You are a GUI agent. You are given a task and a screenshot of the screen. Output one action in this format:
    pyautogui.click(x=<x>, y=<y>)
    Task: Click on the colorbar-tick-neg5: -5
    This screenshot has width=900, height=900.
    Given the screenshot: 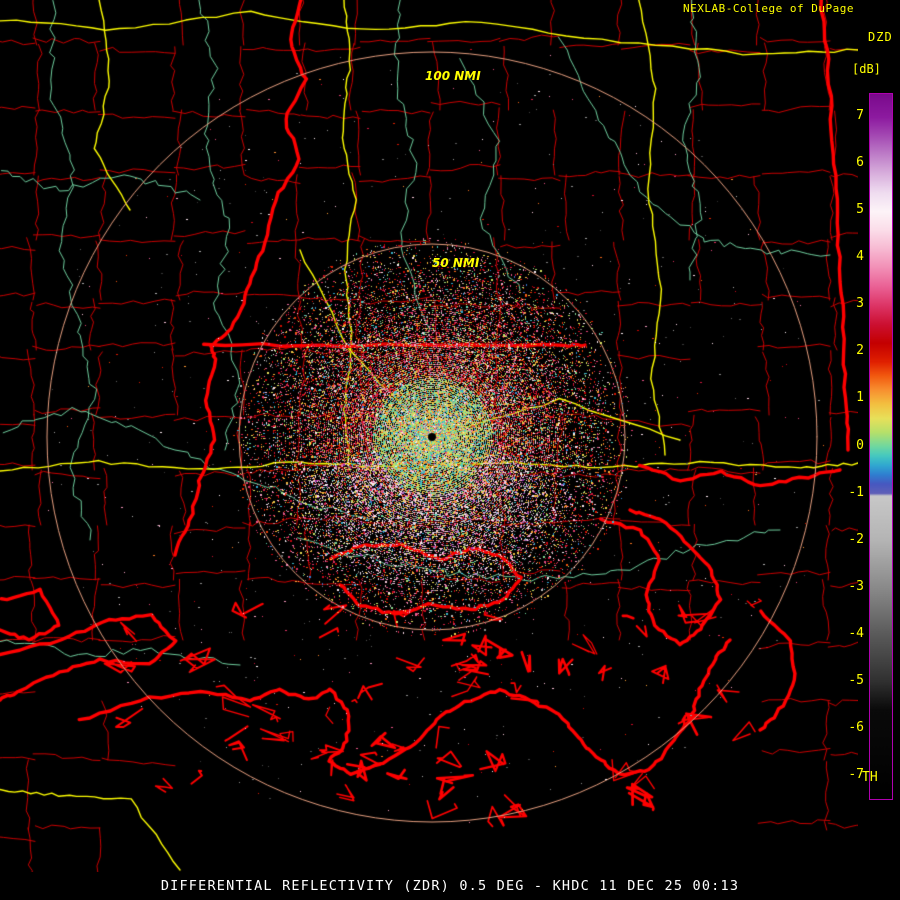 What is the action you would take?
    pyautogui.click(x=856, y=681)
    